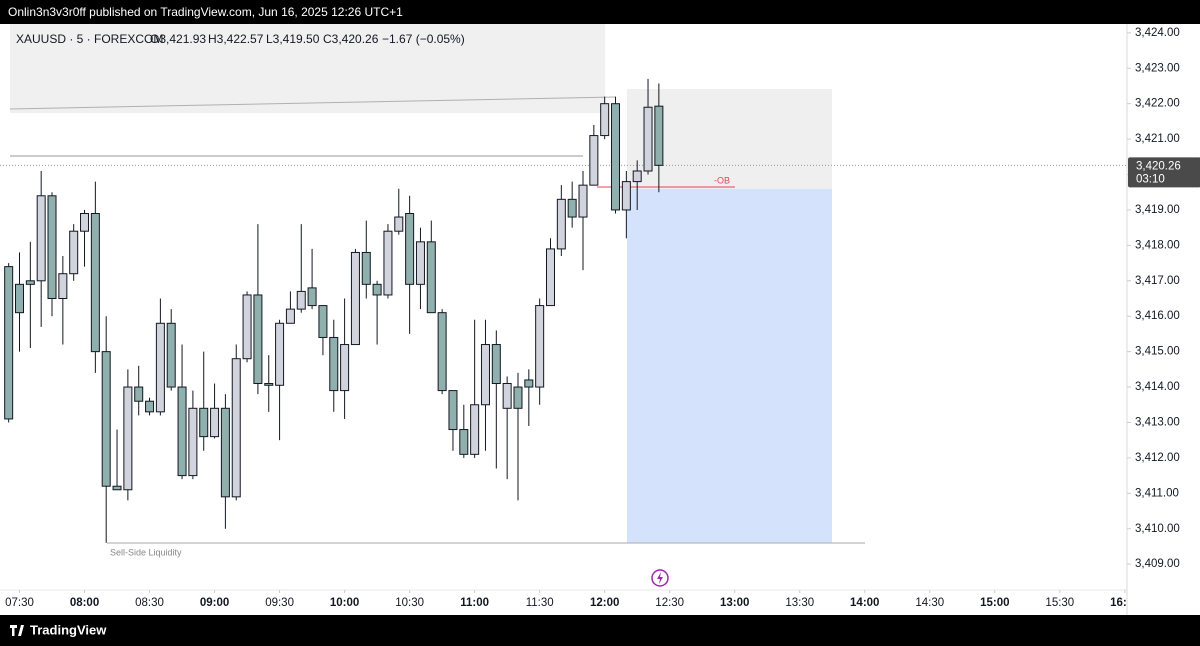  What do you see at coordinates (423, 39) in the screenshot?
I see `legend-change: −1.67 (−0.05%)` at bounding box center [423, 39].